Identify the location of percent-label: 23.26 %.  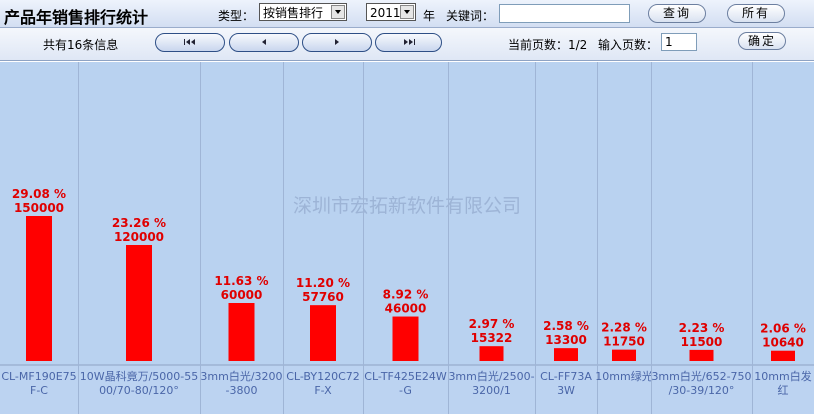
(139, 223).